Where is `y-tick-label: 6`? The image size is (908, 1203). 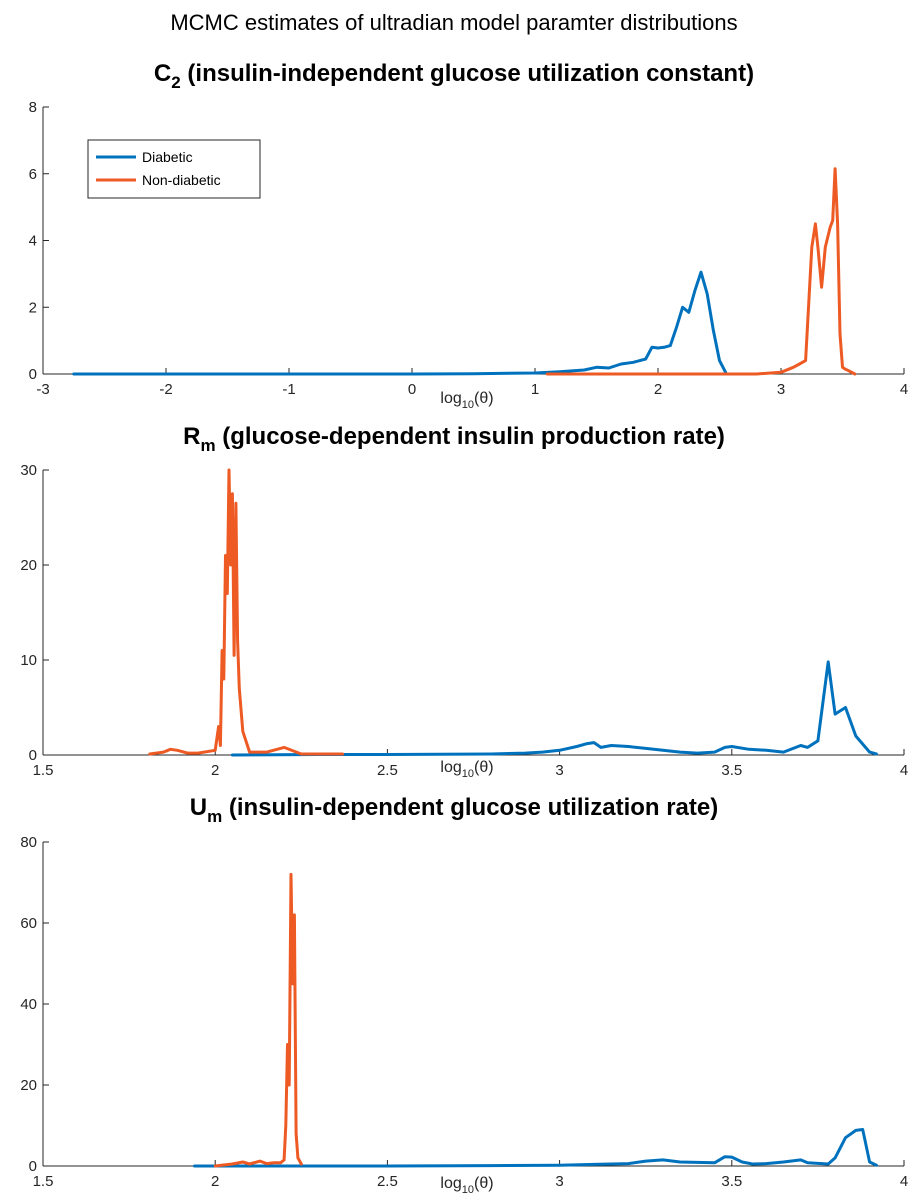 y-tick-label: 6 is located at coordinates (33, 174).